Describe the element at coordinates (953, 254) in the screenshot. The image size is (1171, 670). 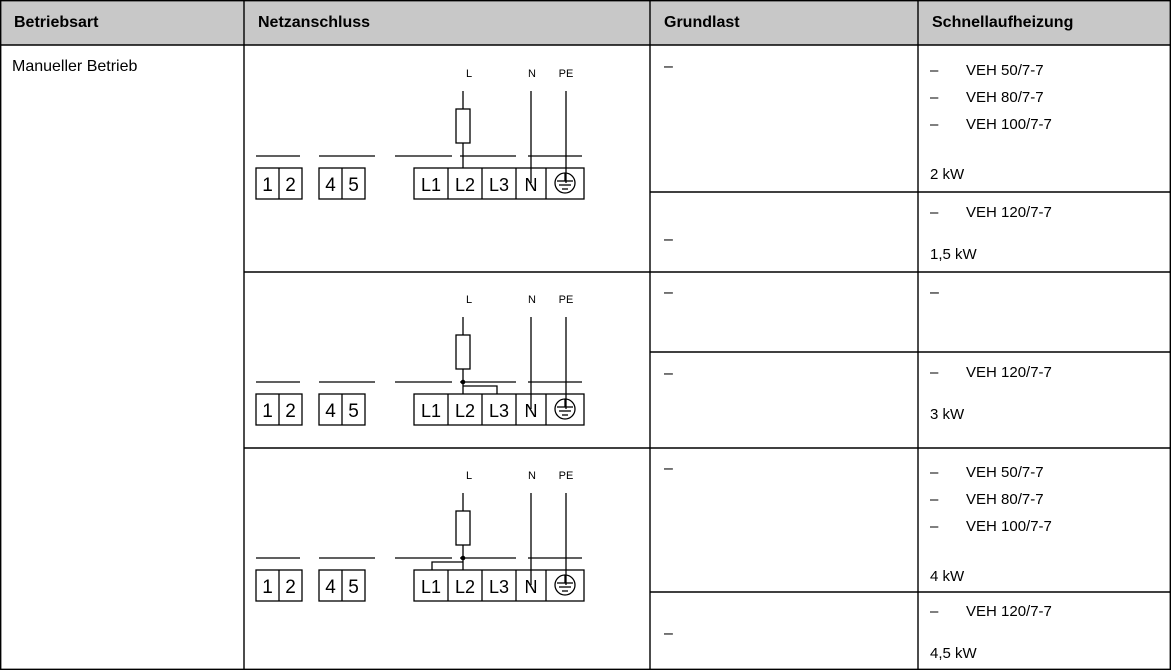
I see `power-value: 1,5 kW` at that location.